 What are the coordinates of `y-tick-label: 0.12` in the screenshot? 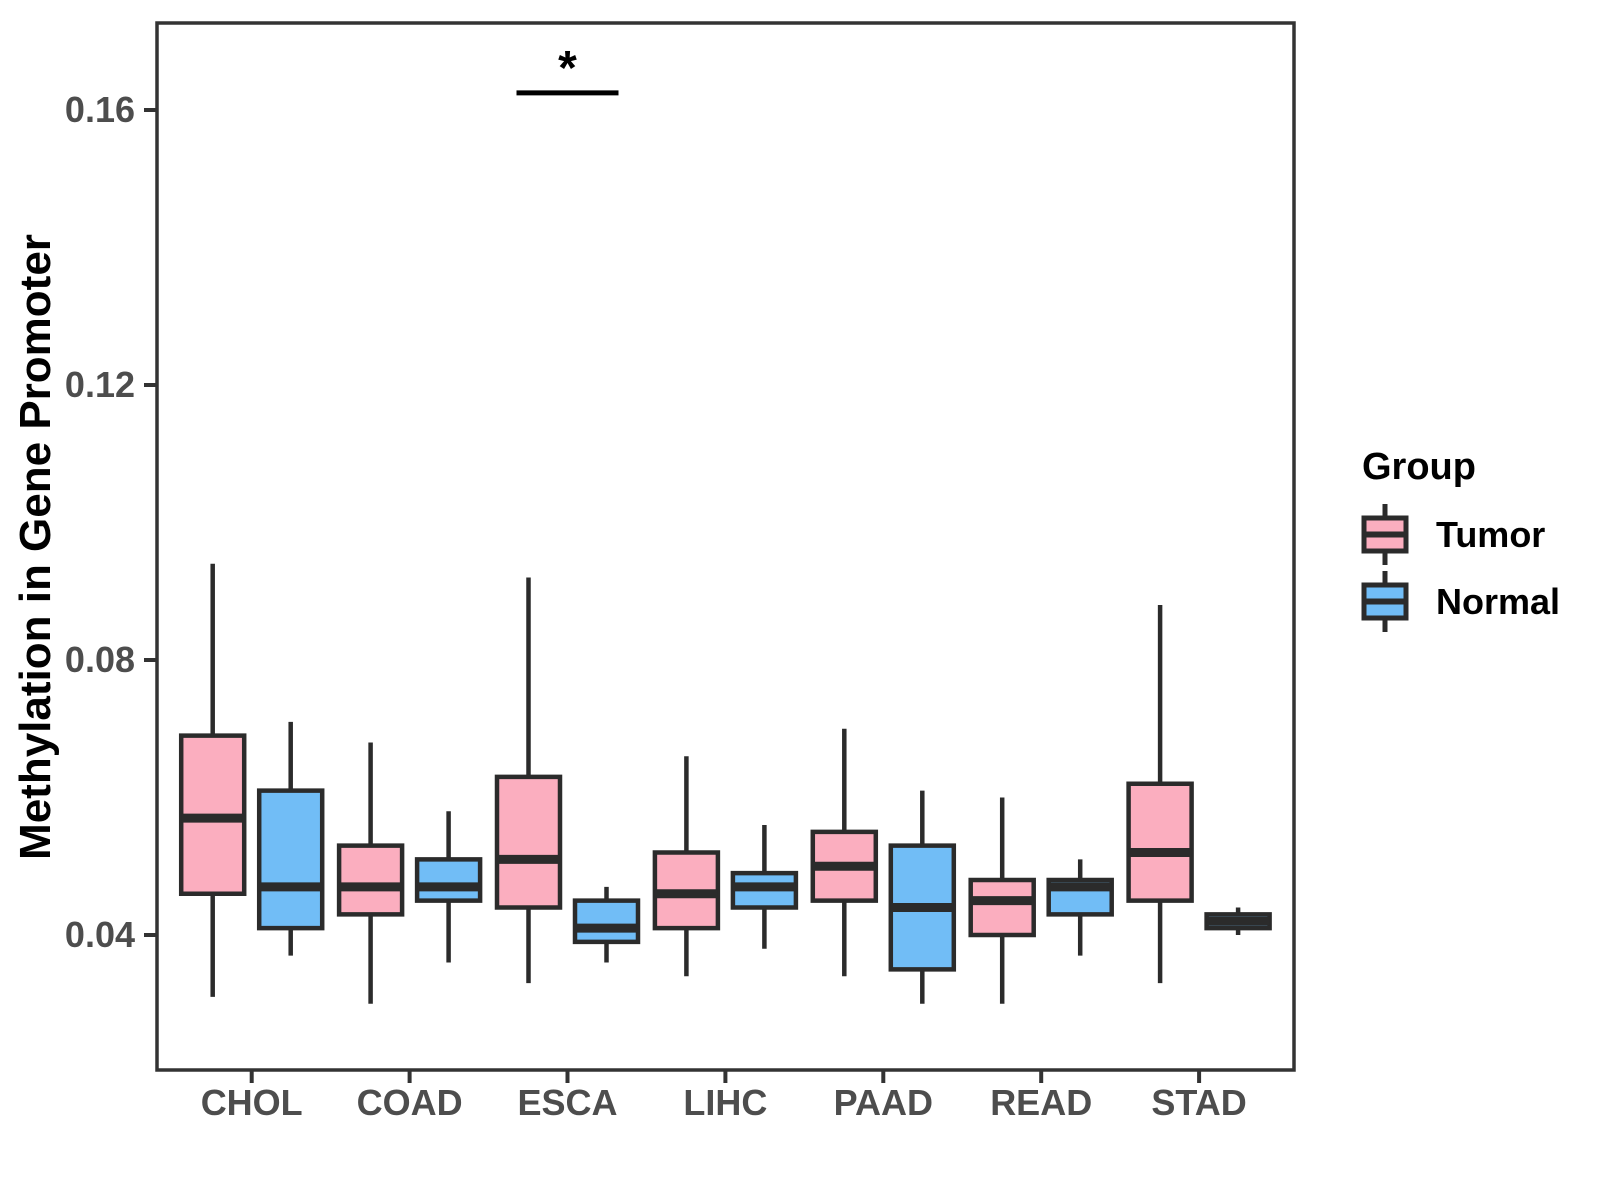 It's located at (100, 384).